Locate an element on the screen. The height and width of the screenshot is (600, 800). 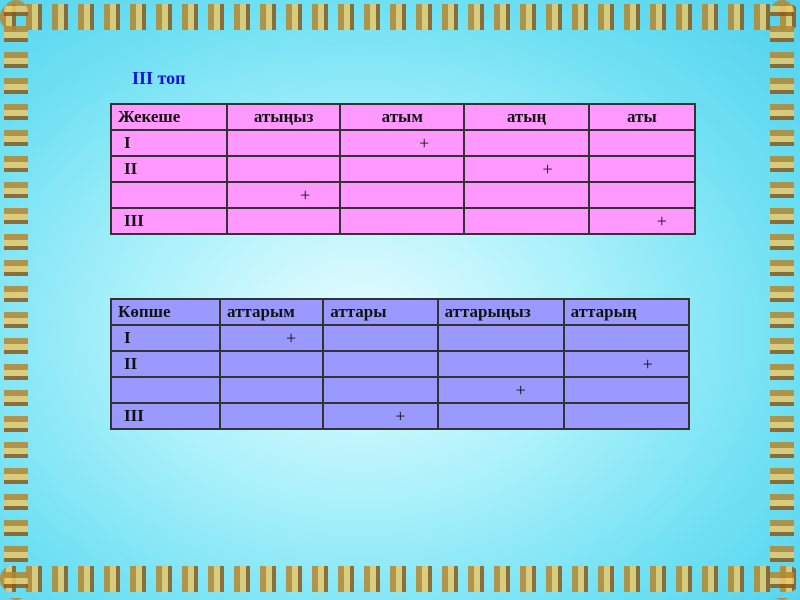
header-row: Жекеше атыңыз атым атың аты is located at coordinates (403, 117).